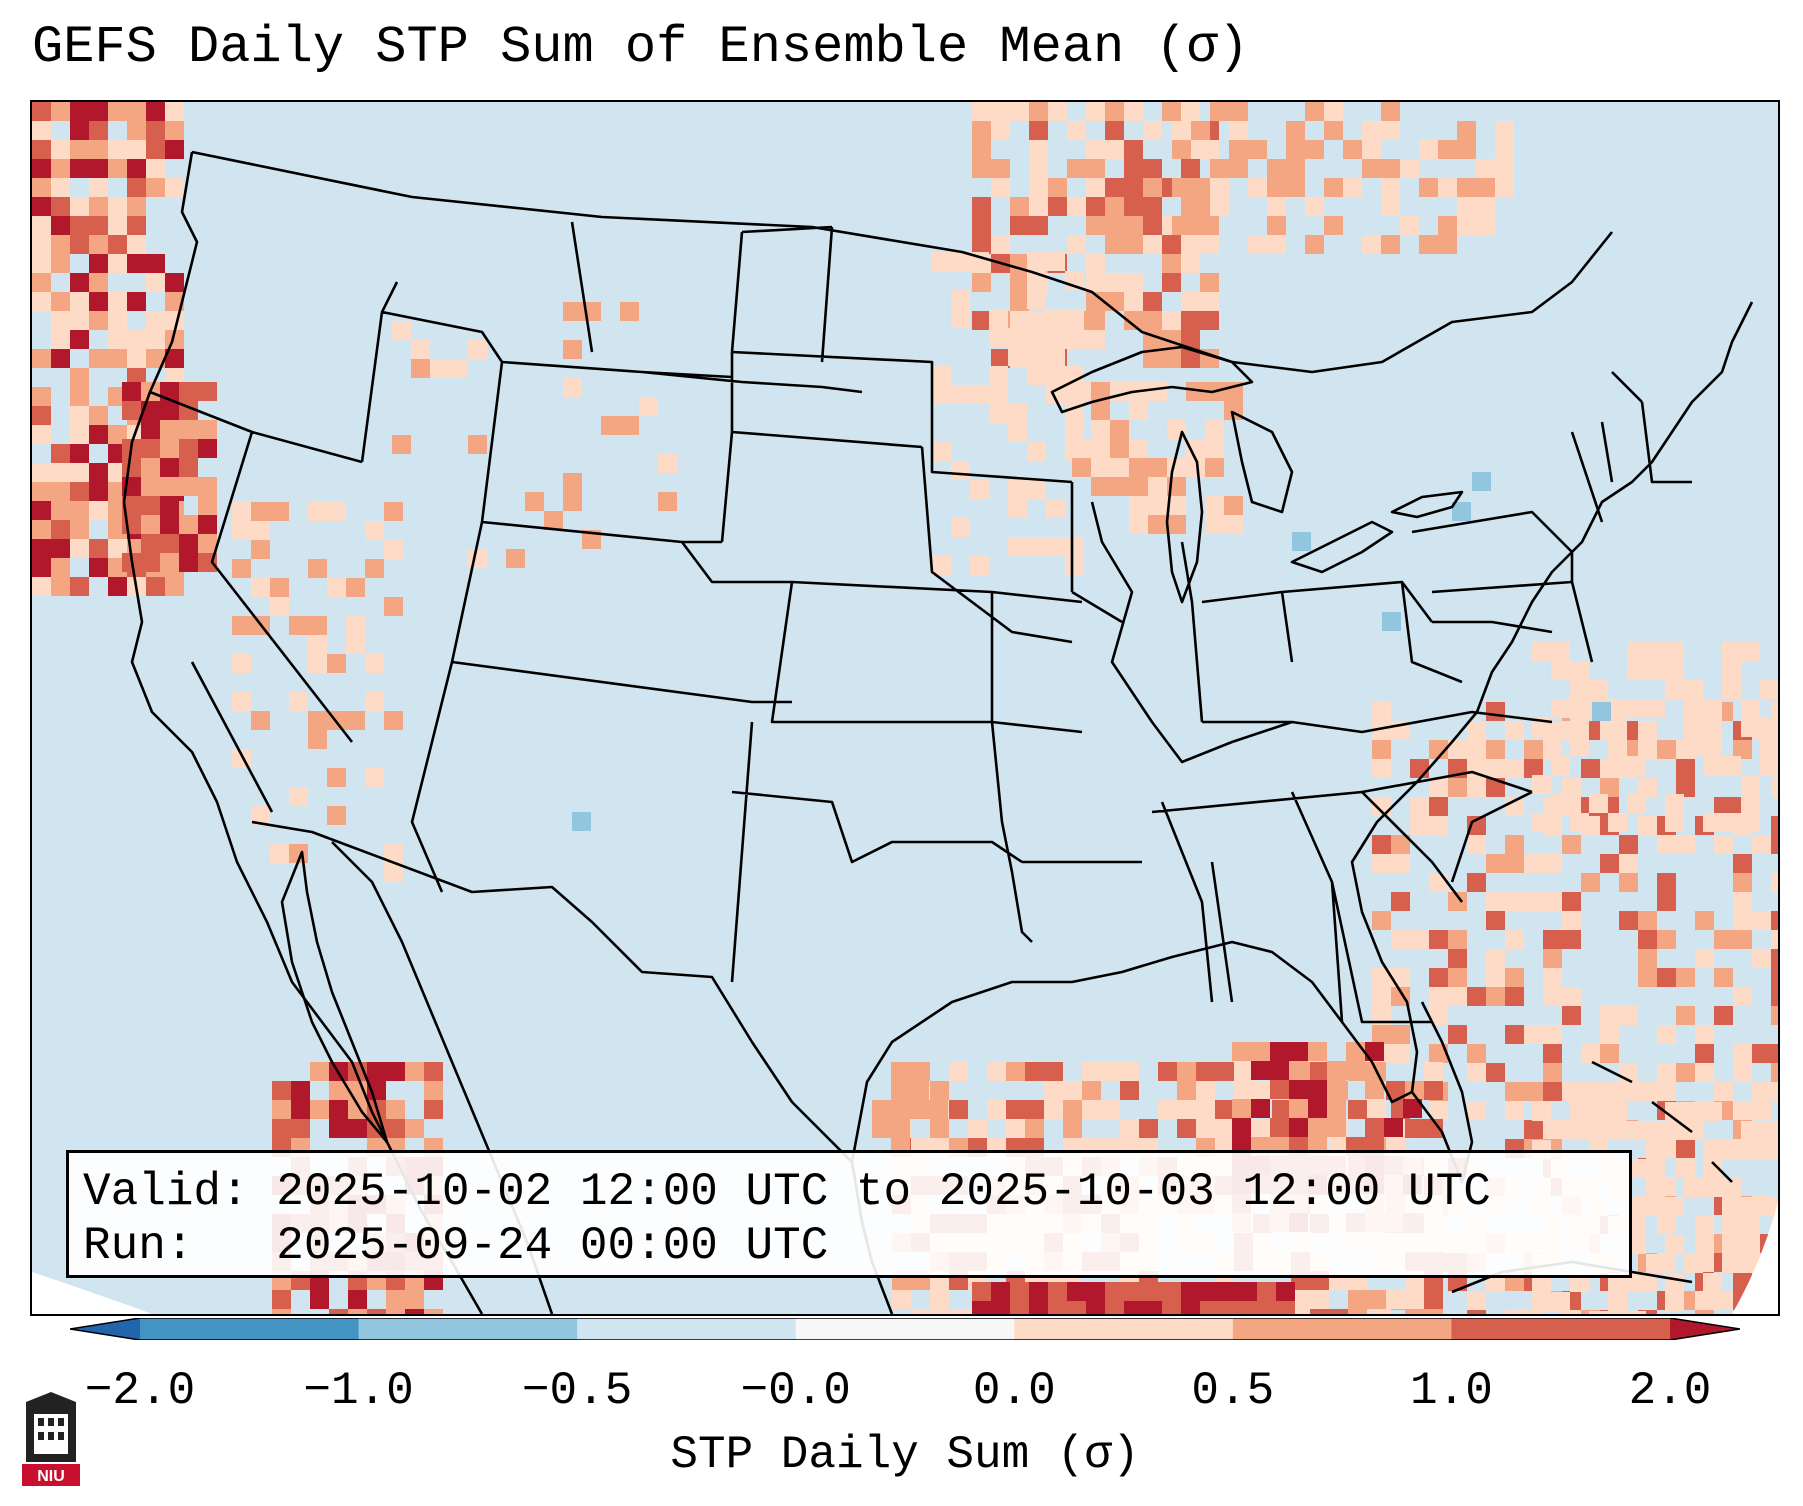 This screenshot has height=1506, width=1803. Describe the element at coordinates (334, 997) in the screenshot. I see `baja-california` at that location.